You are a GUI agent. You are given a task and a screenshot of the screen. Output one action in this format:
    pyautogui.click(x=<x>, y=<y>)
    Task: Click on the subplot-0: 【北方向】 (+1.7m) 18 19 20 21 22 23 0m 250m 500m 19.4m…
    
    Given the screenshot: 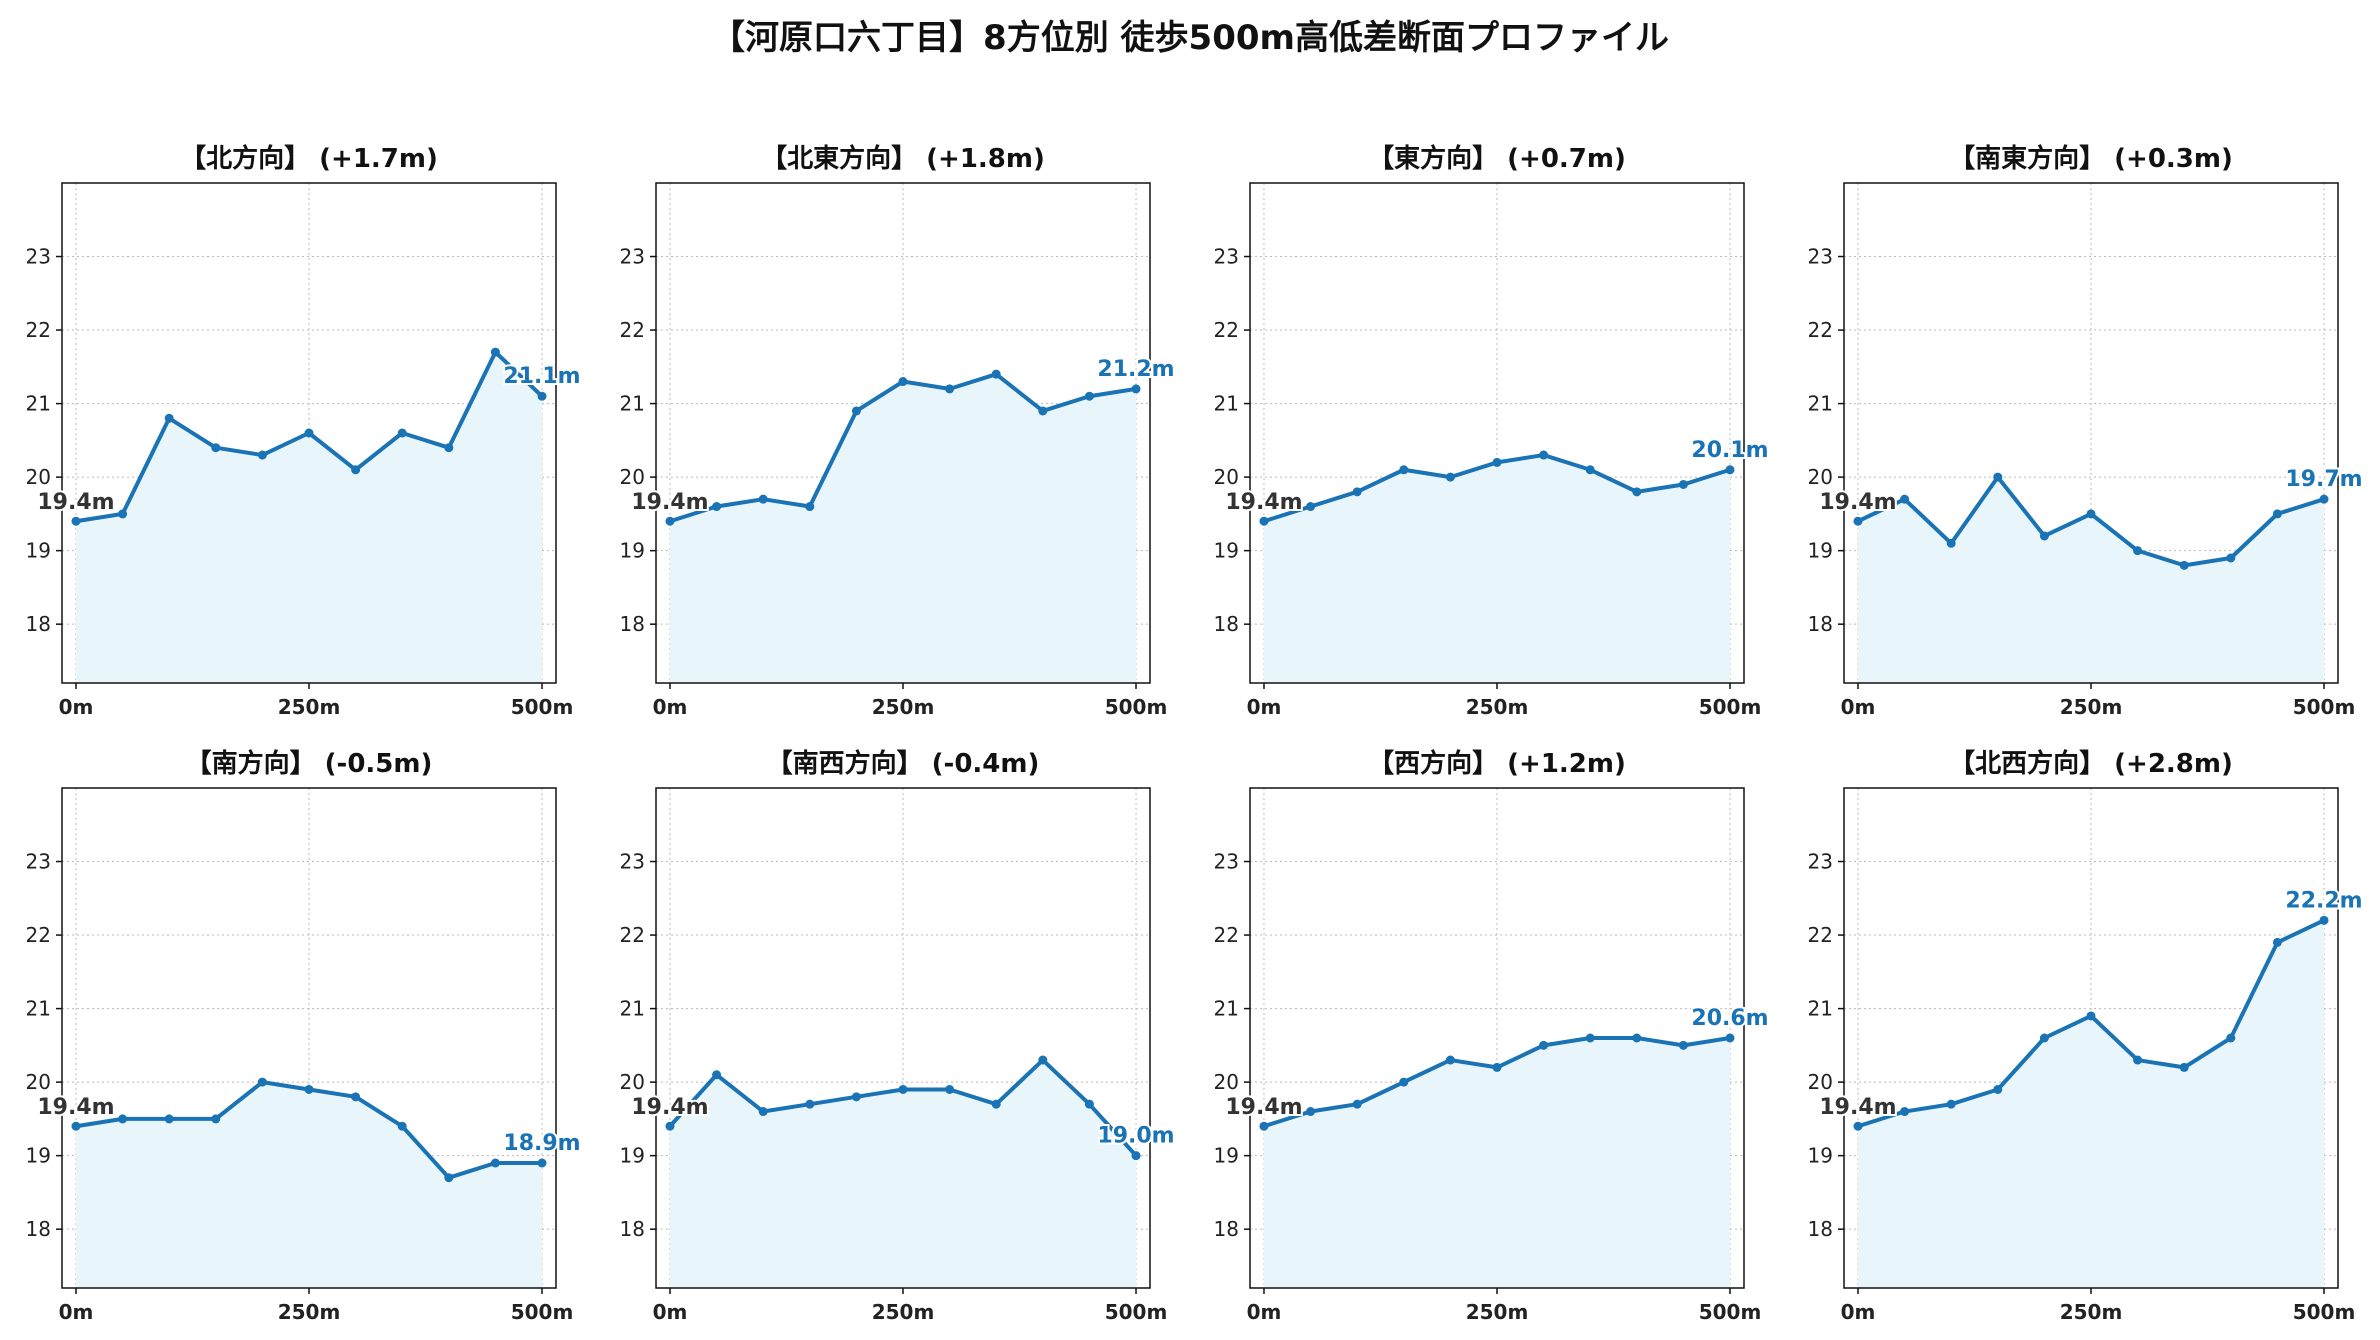 What is the action you would take?
    pyautogui.click(x=304, y=431)
    